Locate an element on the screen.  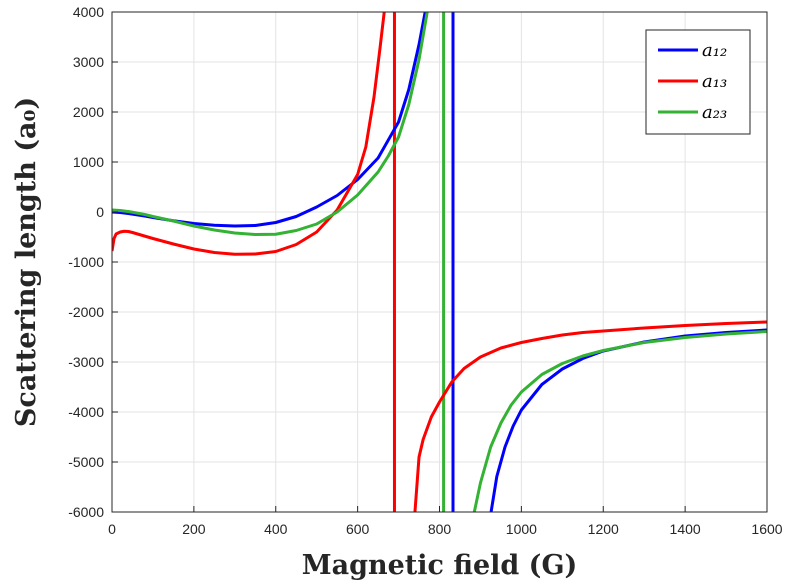
x-tick-labels: 0 200 400 600 800 1000 1200 1400 1600 is located at coordinates (445, 521).